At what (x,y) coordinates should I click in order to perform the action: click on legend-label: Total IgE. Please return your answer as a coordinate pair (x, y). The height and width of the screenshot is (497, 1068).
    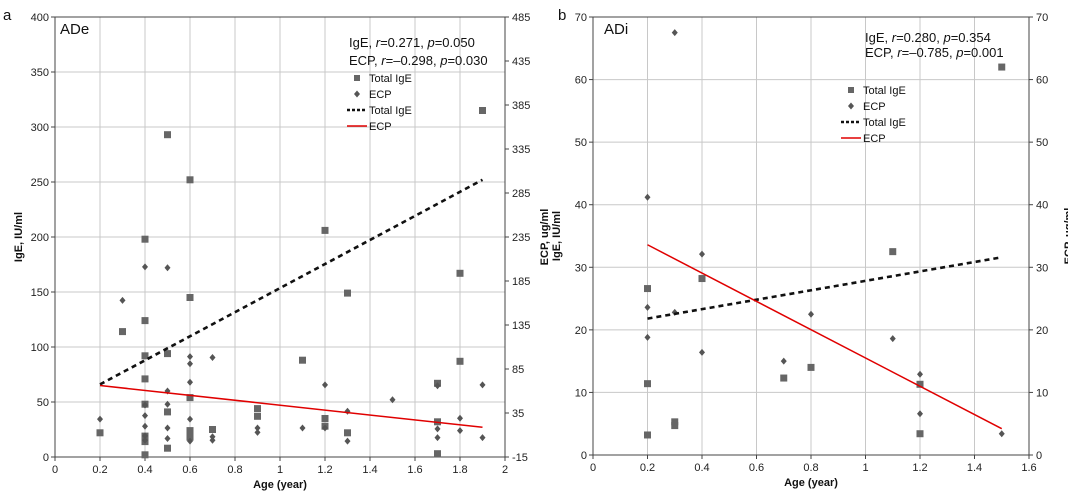
    Looking at the image, I should click on (884, 123).